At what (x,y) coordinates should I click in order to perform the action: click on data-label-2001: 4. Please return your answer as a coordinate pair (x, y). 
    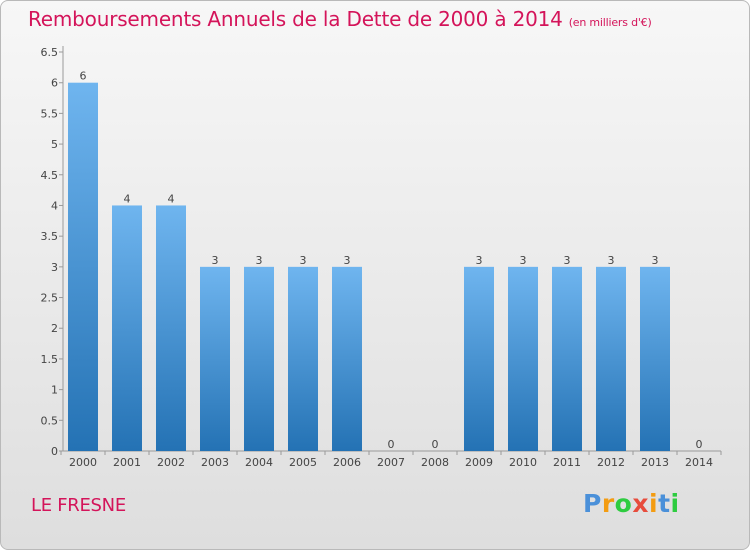
    Looking at the image, I should click on (127, 198).